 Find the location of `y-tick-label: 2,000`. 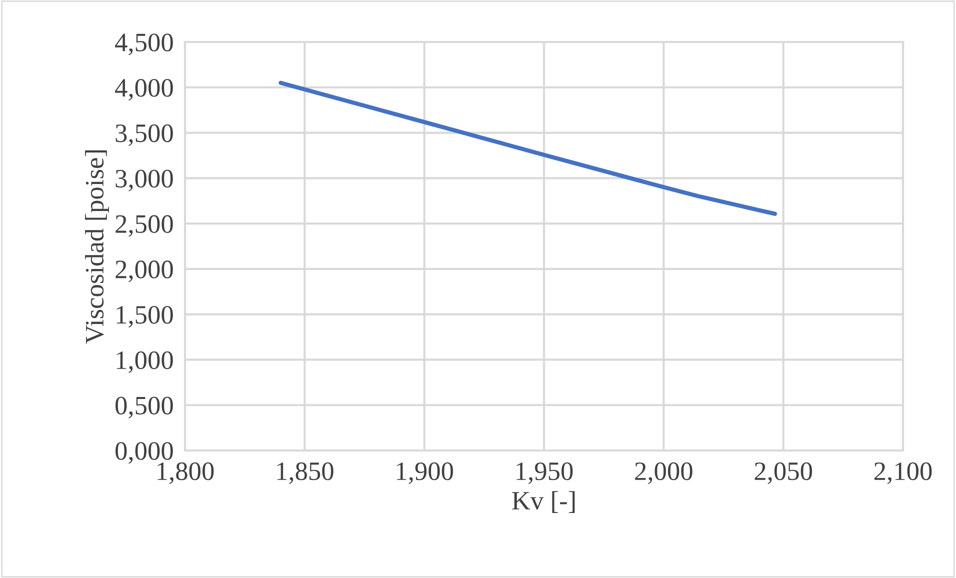

y-tick-label: 2,000 is located at coordinates (144, 271).